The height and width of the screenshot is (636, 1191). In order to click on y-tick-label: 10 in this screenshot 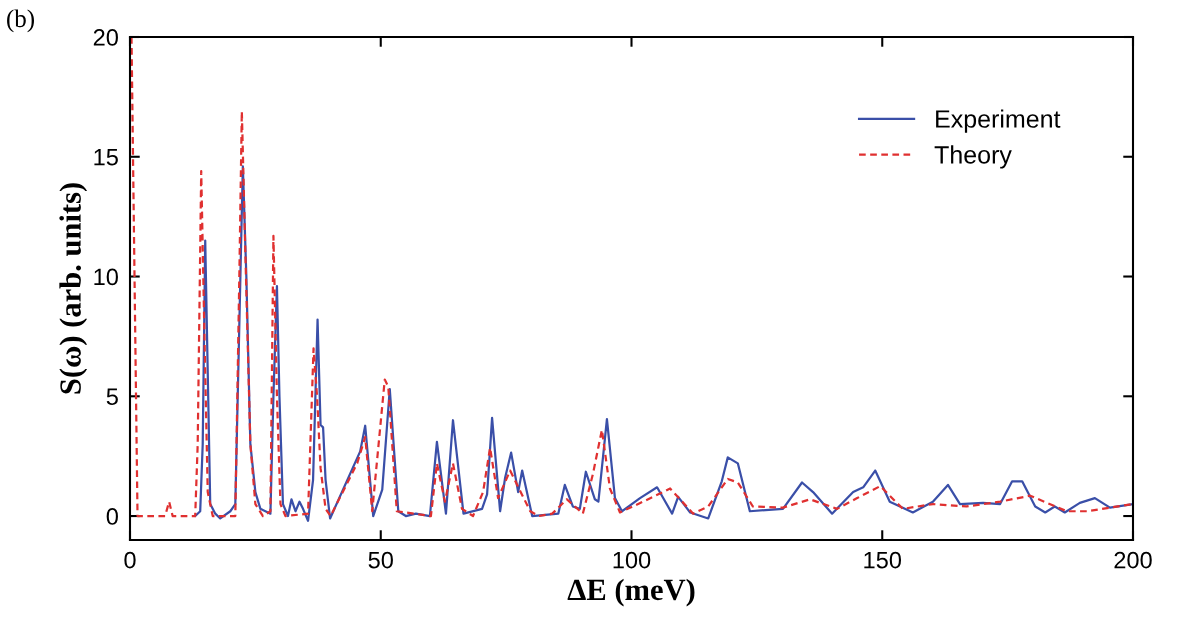, I will do `click(106, 277)`.